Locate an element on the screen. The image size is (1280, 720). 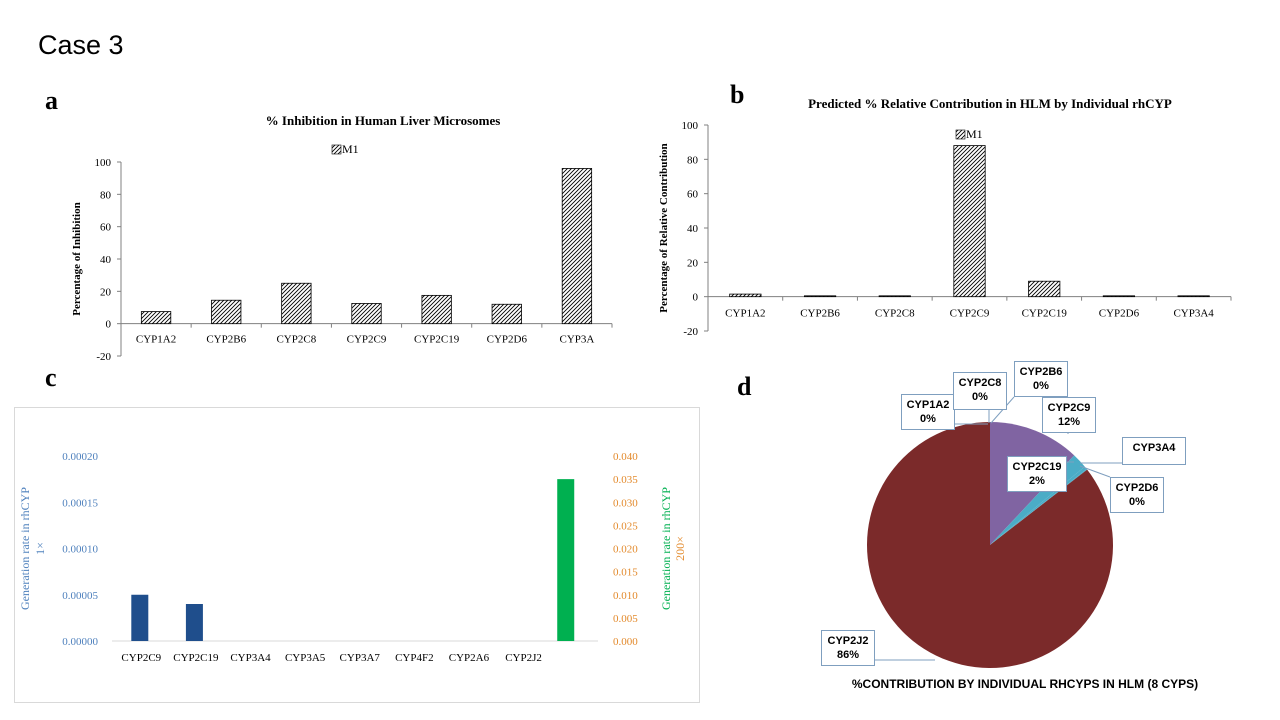
chart-c-left-tick-label: 0.00015 is located at coordinates (80, 503).